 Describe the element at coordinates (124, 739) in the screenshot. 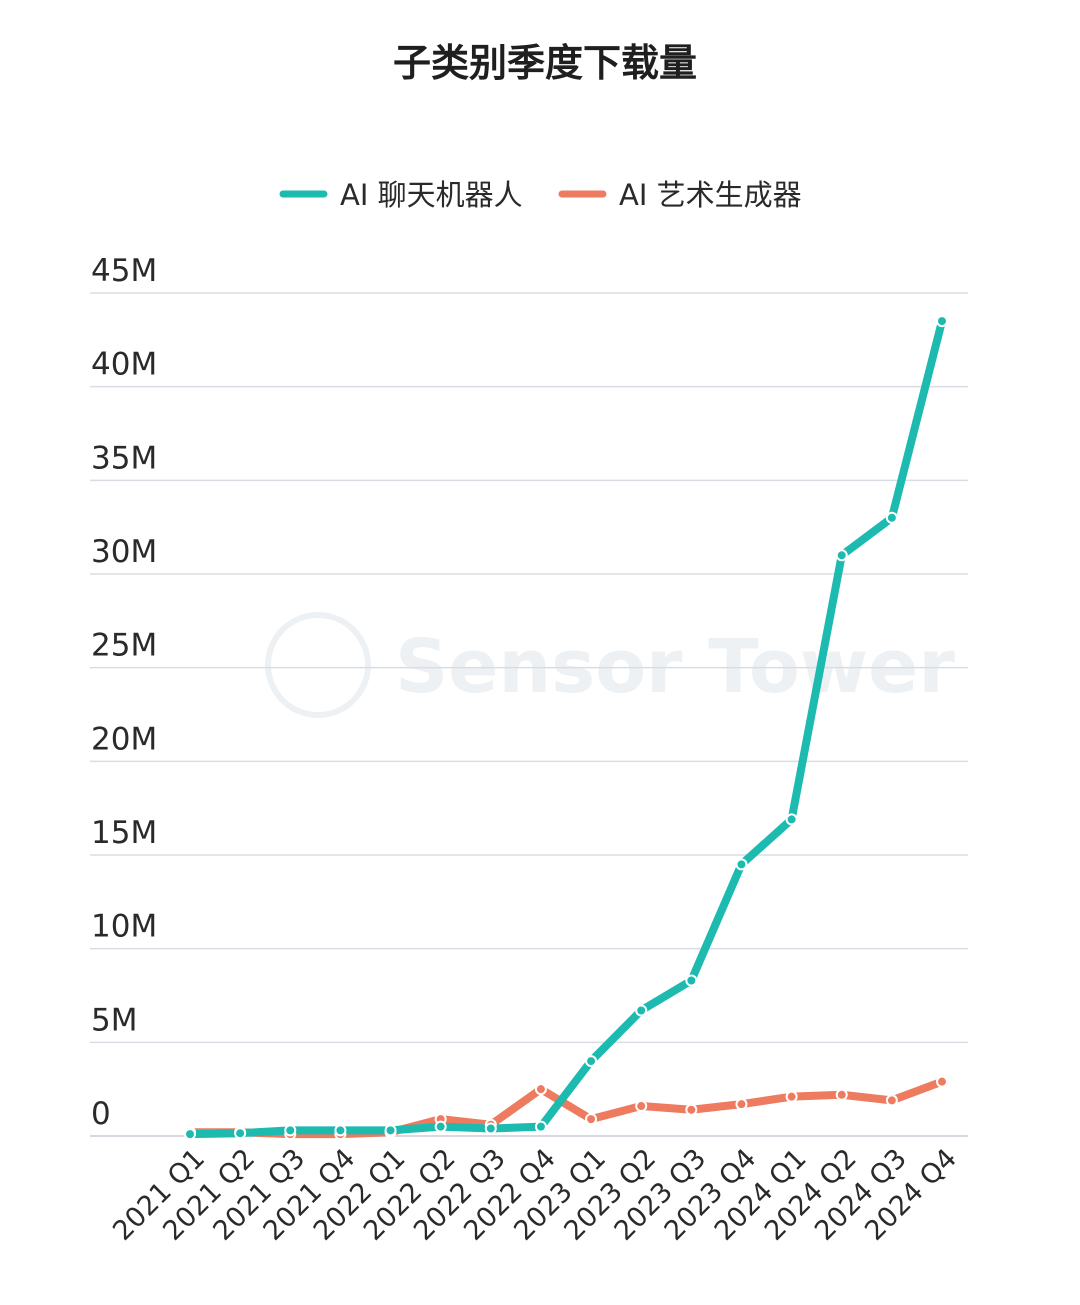

I see `y-tick-label: 20M` at that location.